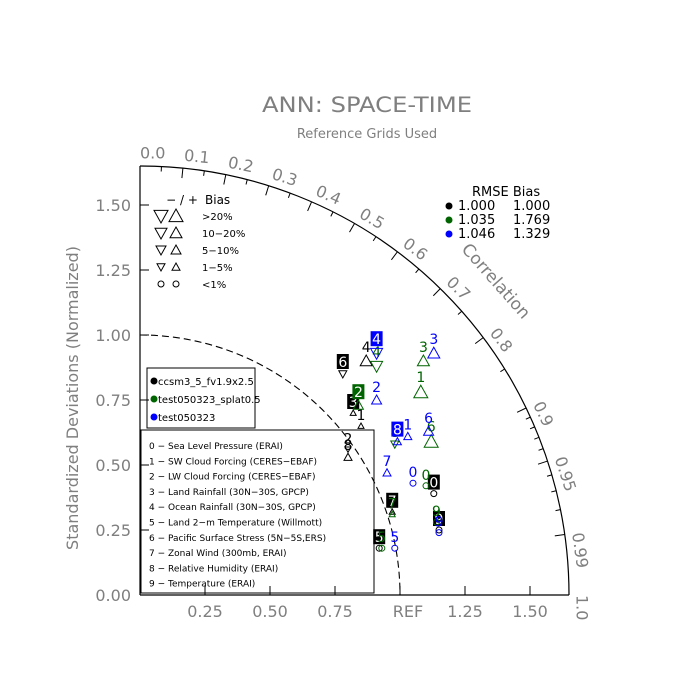 The width and height of the screenshot is (700, 700). Describe the element at coordinates (202, 585) in the screenshot. I see `variable-legend-item: 9 − Temperature (ERAI)` at that location.